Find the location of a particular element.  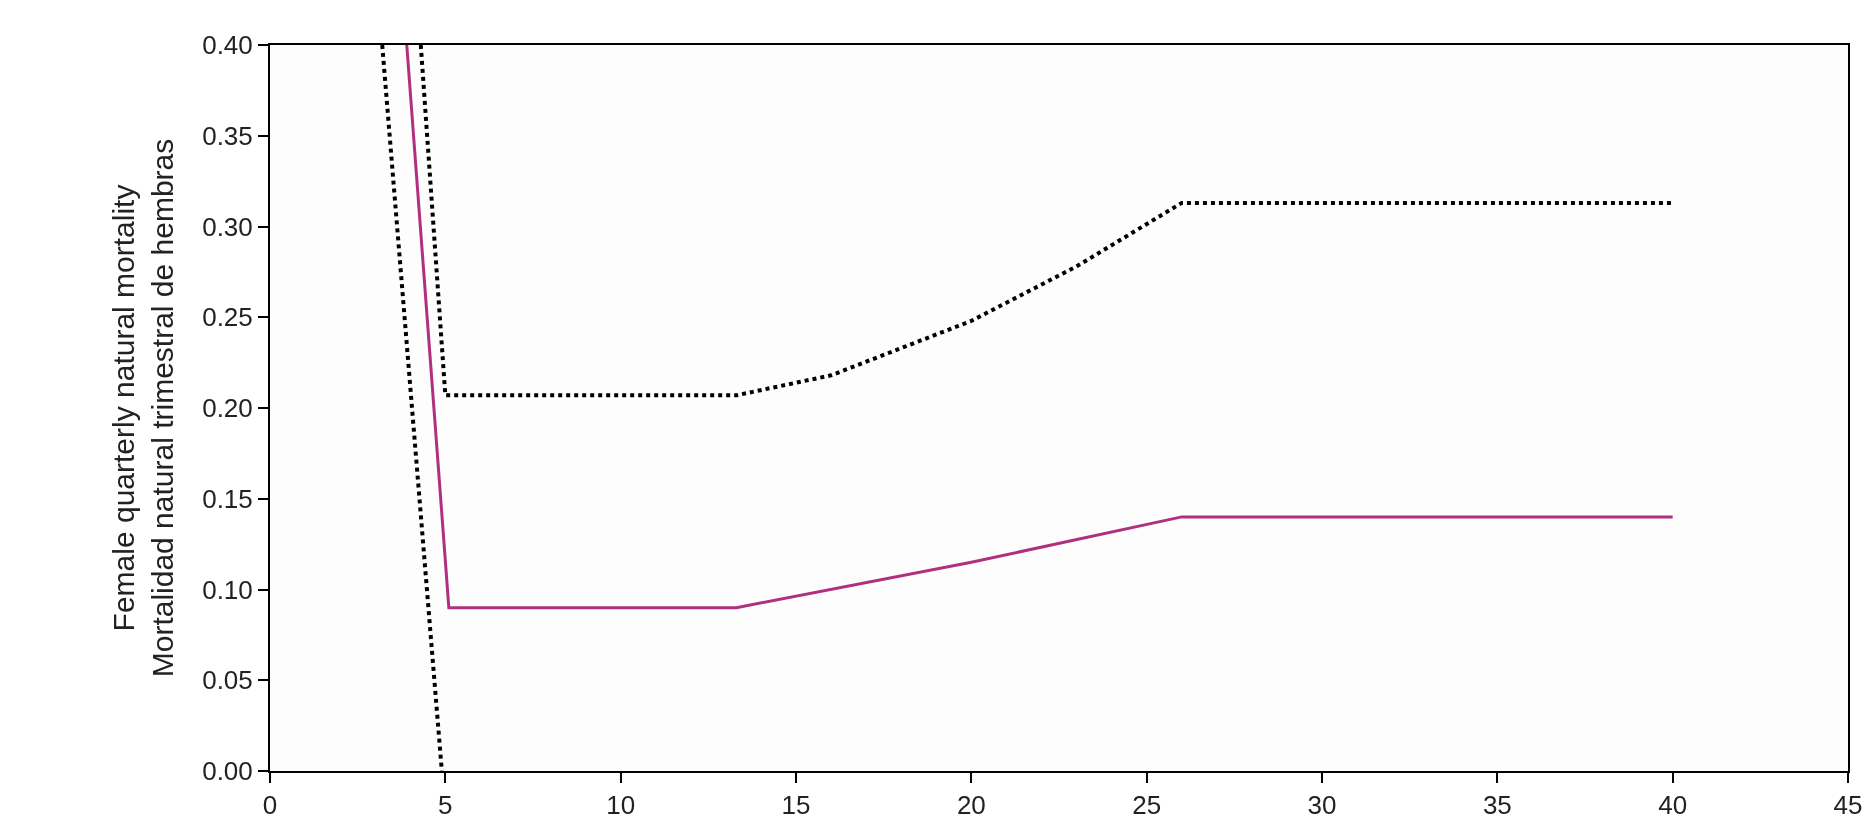

y-tick-label: 0.00 is located at coordinates (227, 771).